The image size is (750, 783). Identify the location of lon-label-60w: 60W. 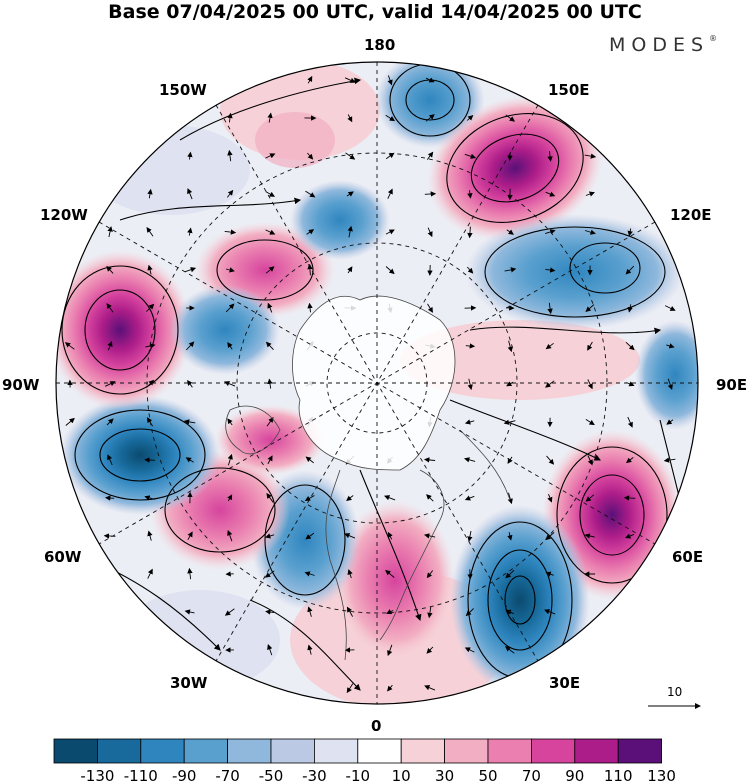
(63, 557).